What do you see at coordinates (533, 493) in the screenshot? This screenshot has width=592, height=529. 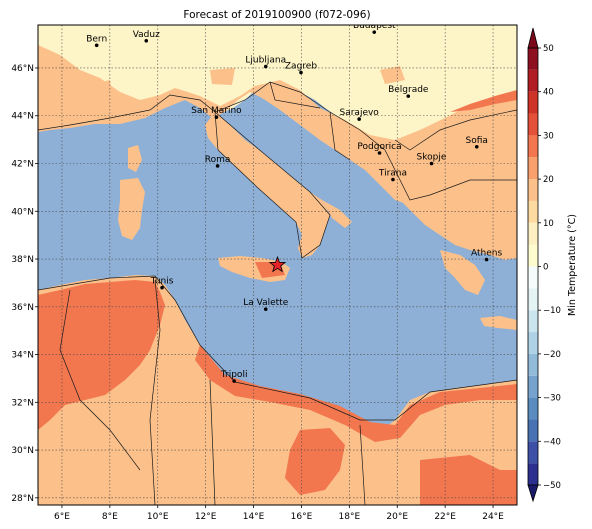 I see `colorbar-extend-min` at bounding box center [533, 493].